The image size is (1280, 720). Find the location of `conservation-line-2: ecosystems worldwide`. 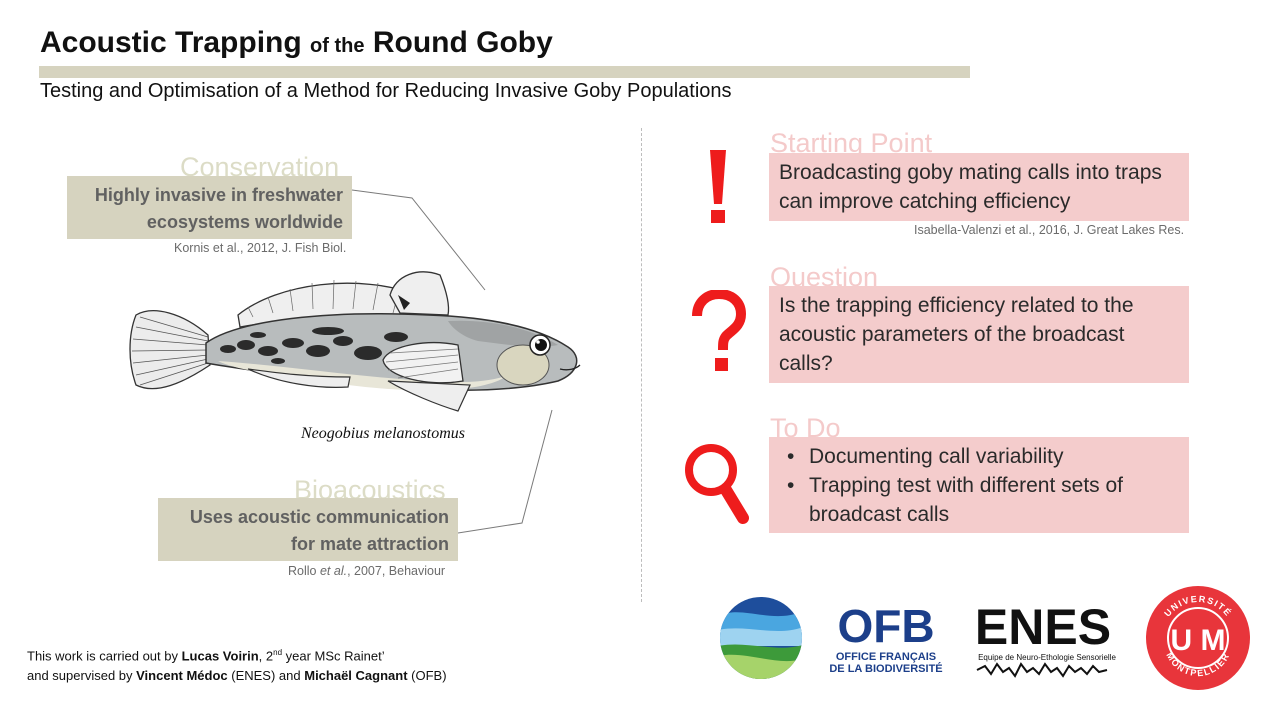

conservation-line-2: ecosystems worldwide is located at coordinates (244, 222).